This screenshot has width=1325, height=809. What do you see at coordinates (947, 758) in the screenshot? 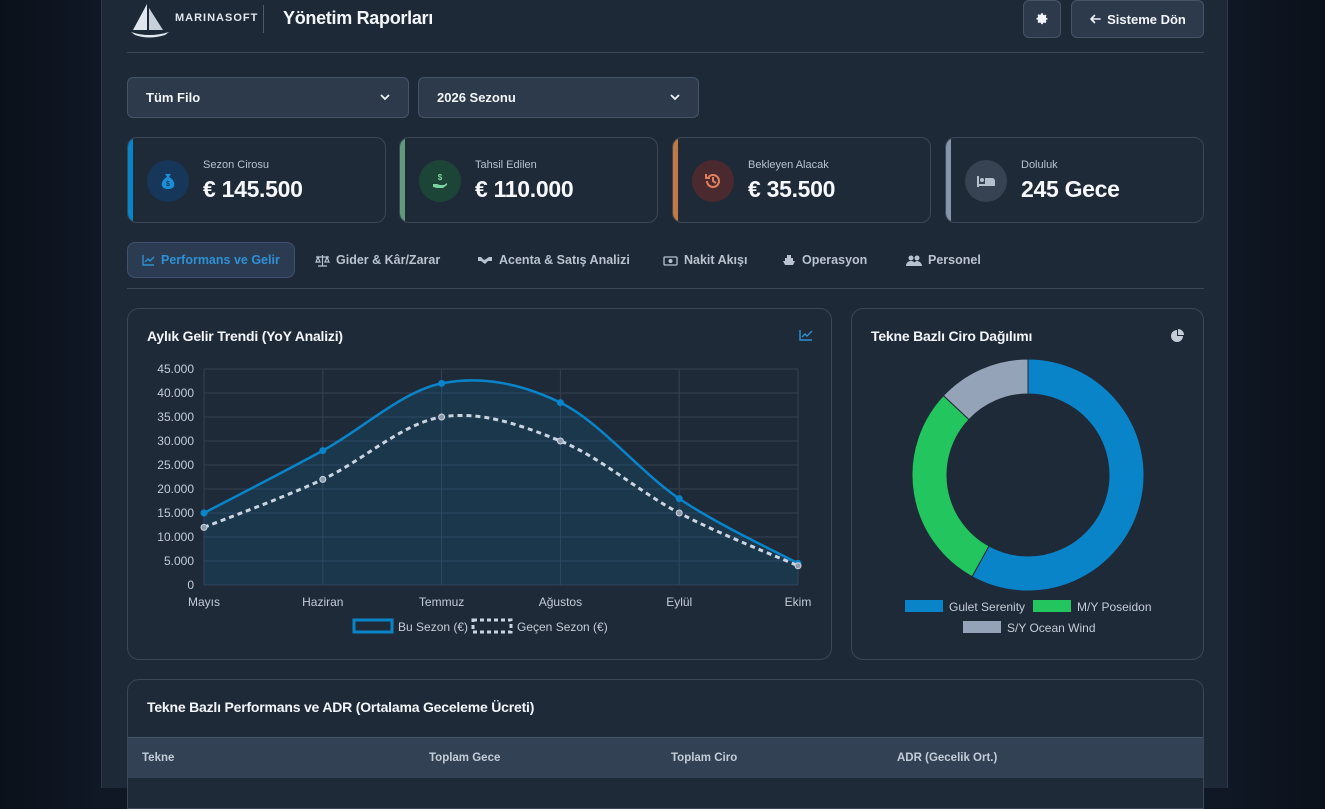
I see `column-header-adr: ADR (Gecelik Ort.)` at bounding box center [947, 758].